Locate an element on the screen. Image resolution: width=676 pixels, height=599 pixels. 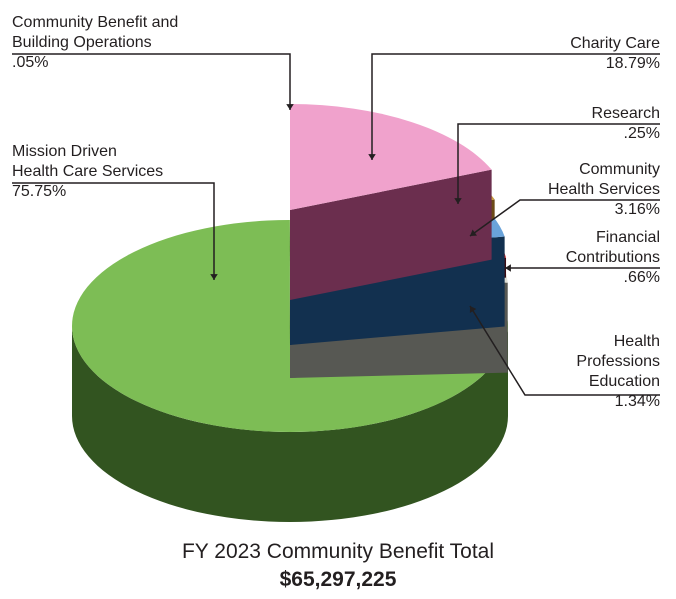
label-line: .05% is located at coordinates (30, 62).